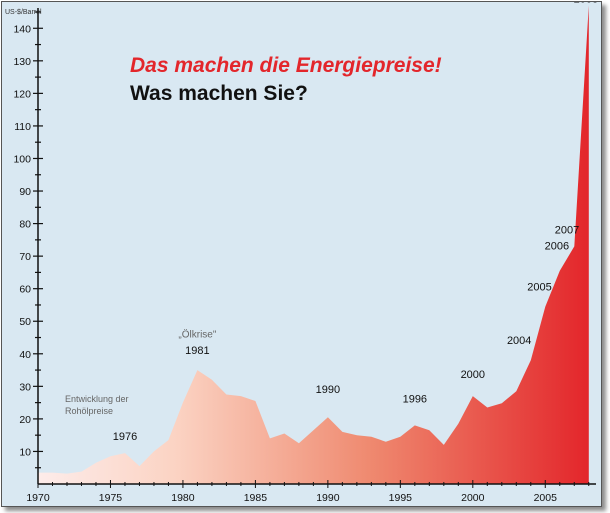 The image size is (610, 513). What do you see at coordinates (22, 94) in the screenshot?
I see `y-tick-label: 120` at bounding box center [22, 94].